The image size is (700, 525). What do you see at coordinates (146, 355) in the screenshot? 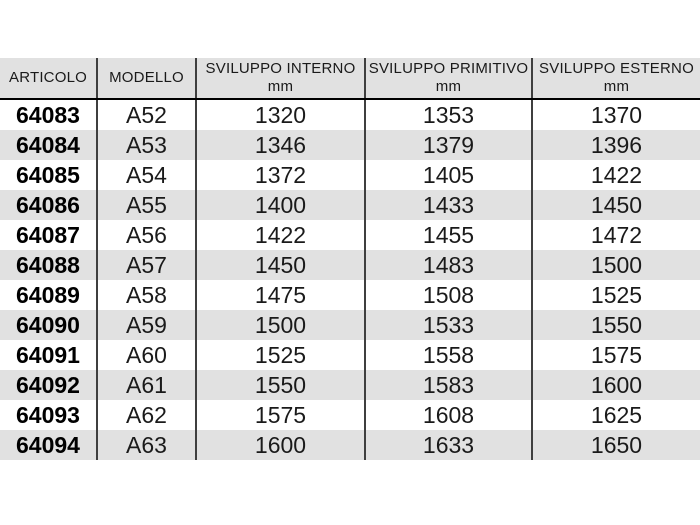
I see `cell-modello: A60` at bounding box center [146, 355].